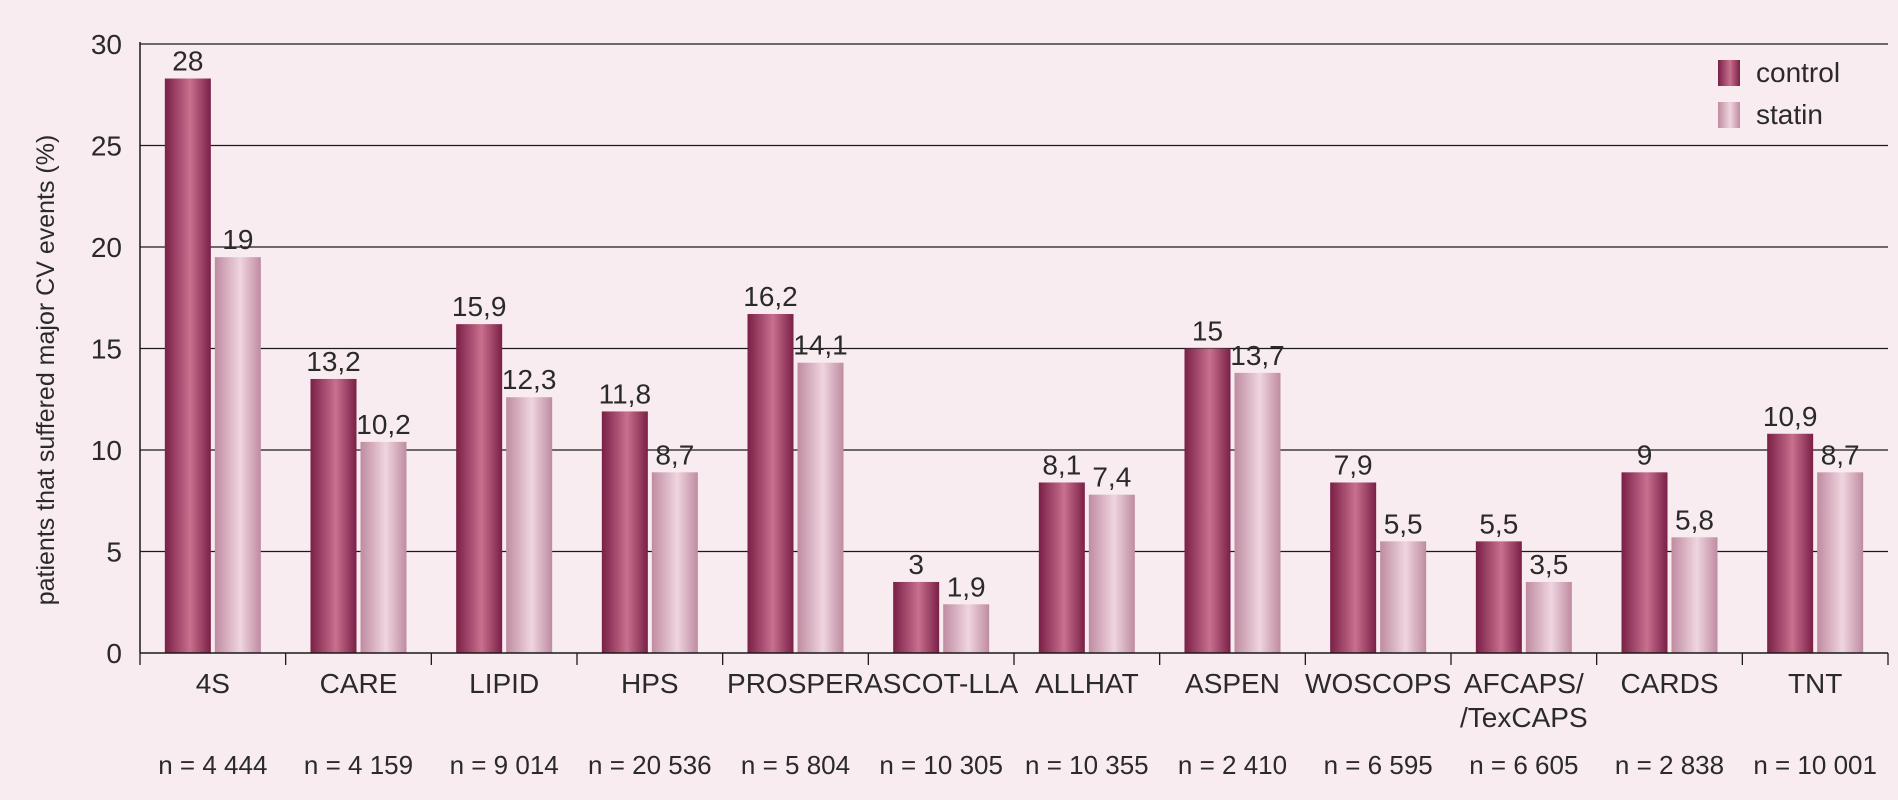  Describe the element at coordinates (187, 61) in the screenshot. I see `data-label: 28` at that location.